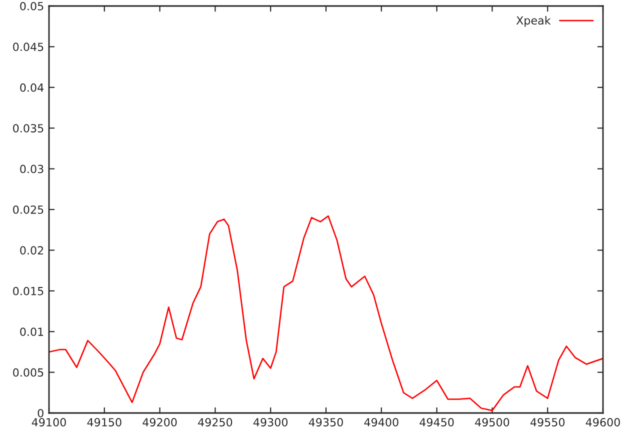 The image size is (622, 440). Describe the element at coordinates (492, 422) in the screenshot. I see `x-tick-label: 49500` at that location.